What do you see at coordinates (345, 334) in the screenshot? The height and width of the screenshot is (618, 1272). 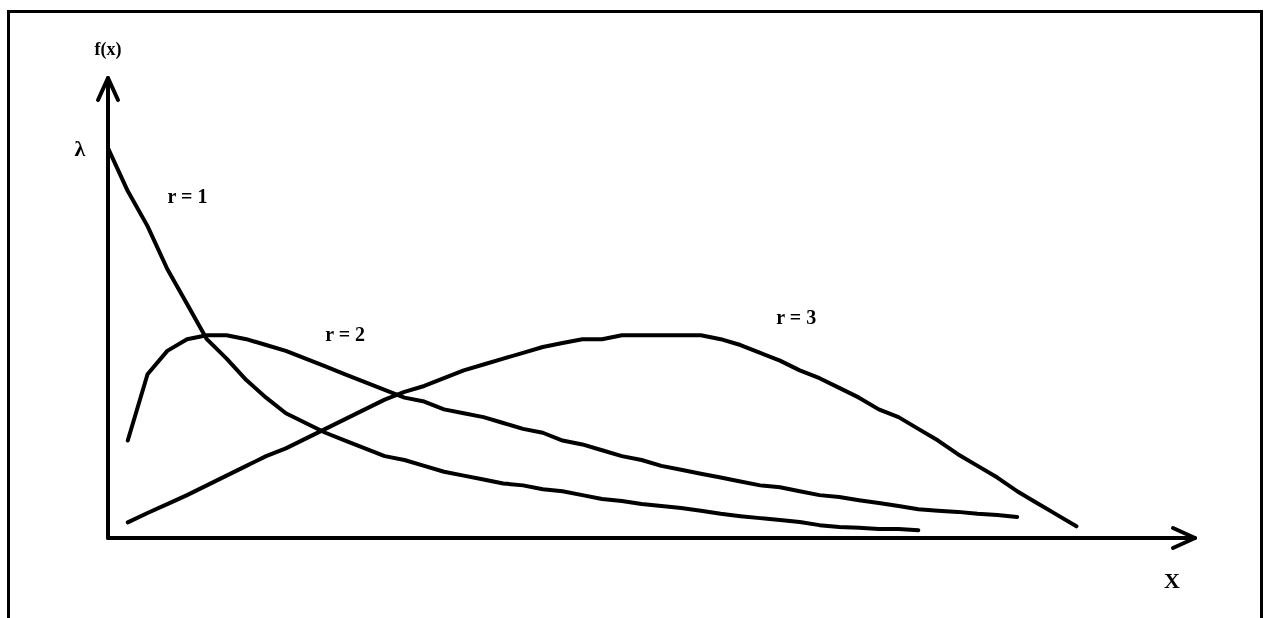 I see `series-label: r = 2` at bounding box center [345, 334].